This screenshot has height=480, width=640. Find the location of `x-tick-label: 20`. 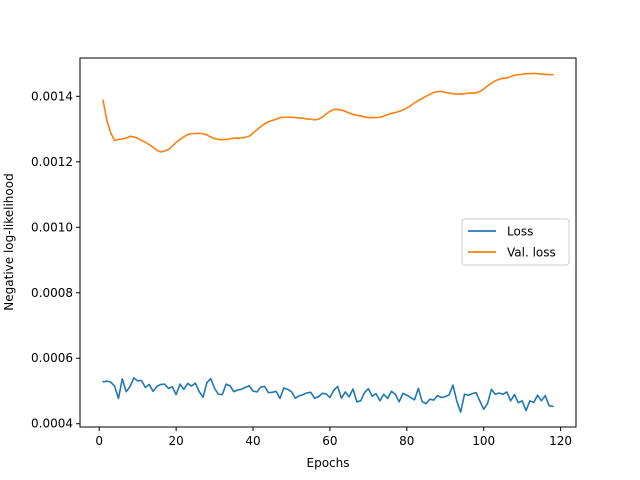

x-tick-label: 20 is located at coordinates (175, 441).